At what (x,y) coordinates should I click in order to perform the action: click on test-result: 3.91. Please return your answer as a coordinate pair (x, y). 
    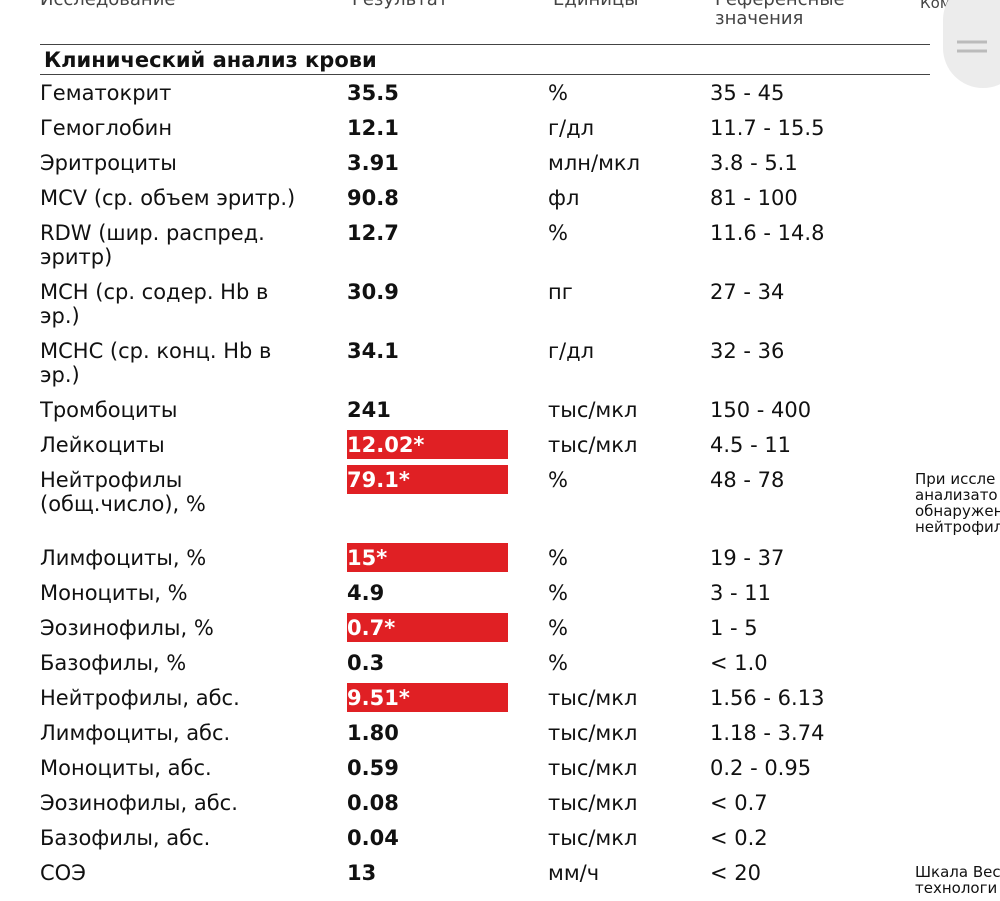
    Looking at the image, I should click on (373, 163).